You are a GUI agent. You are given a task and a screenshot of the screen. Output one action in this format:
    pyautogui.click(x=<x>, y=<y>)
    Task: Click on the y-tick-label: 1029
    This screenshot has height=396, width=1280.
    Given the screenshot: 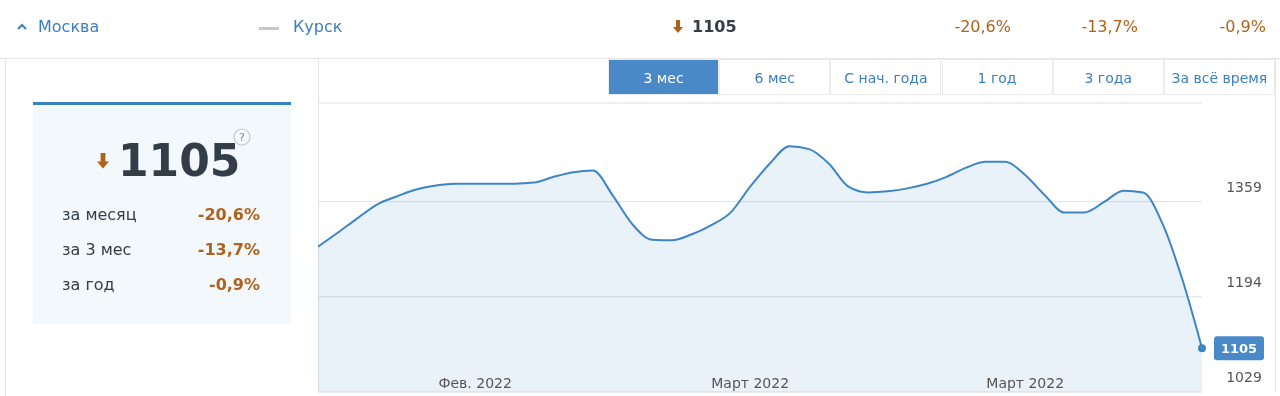 What is the action you would take?
    pyautogui.click(x=1244, y=377)
    